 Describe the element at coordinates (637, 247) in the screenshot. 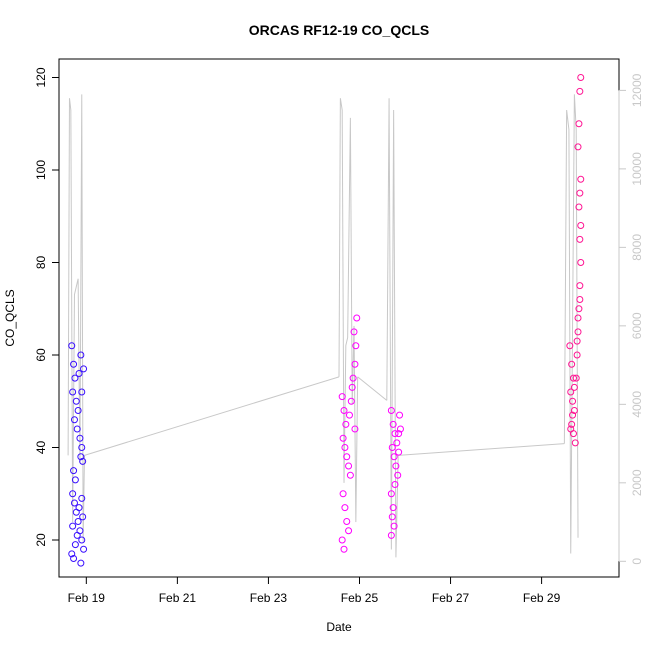

I see `y2-tick-label: 8000` at that location.